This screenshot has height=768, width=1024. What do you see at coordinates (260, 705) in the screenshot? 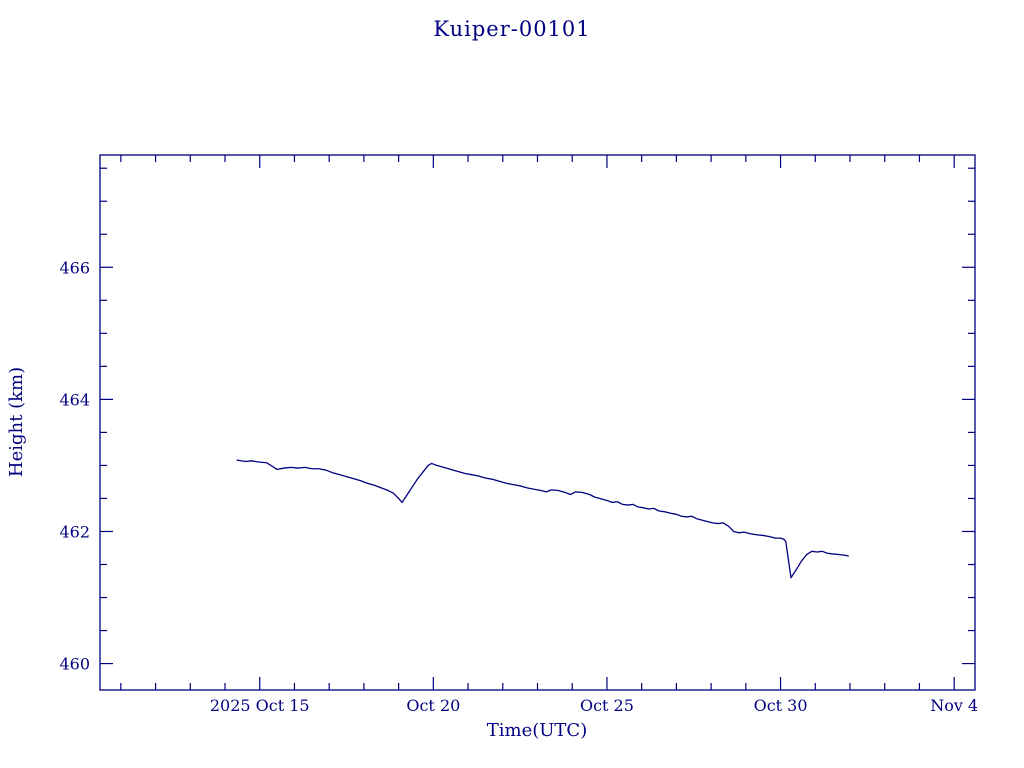
I see `x-tick-label: 2025 Oct 15` at bounding box center [260, 705].